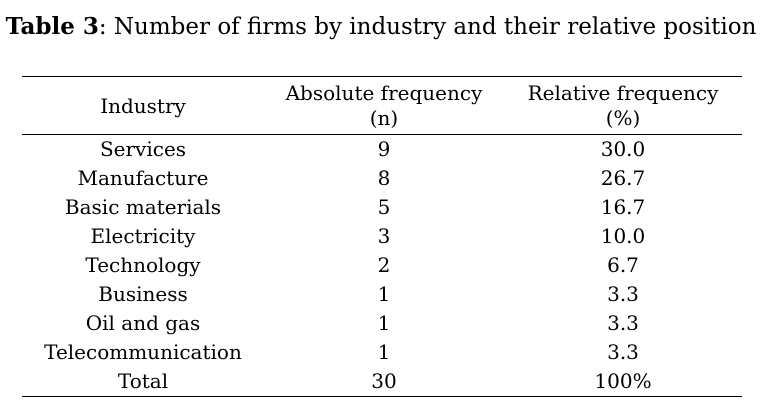  I want to click on cell-relative: 10.0, so click(623, 236).